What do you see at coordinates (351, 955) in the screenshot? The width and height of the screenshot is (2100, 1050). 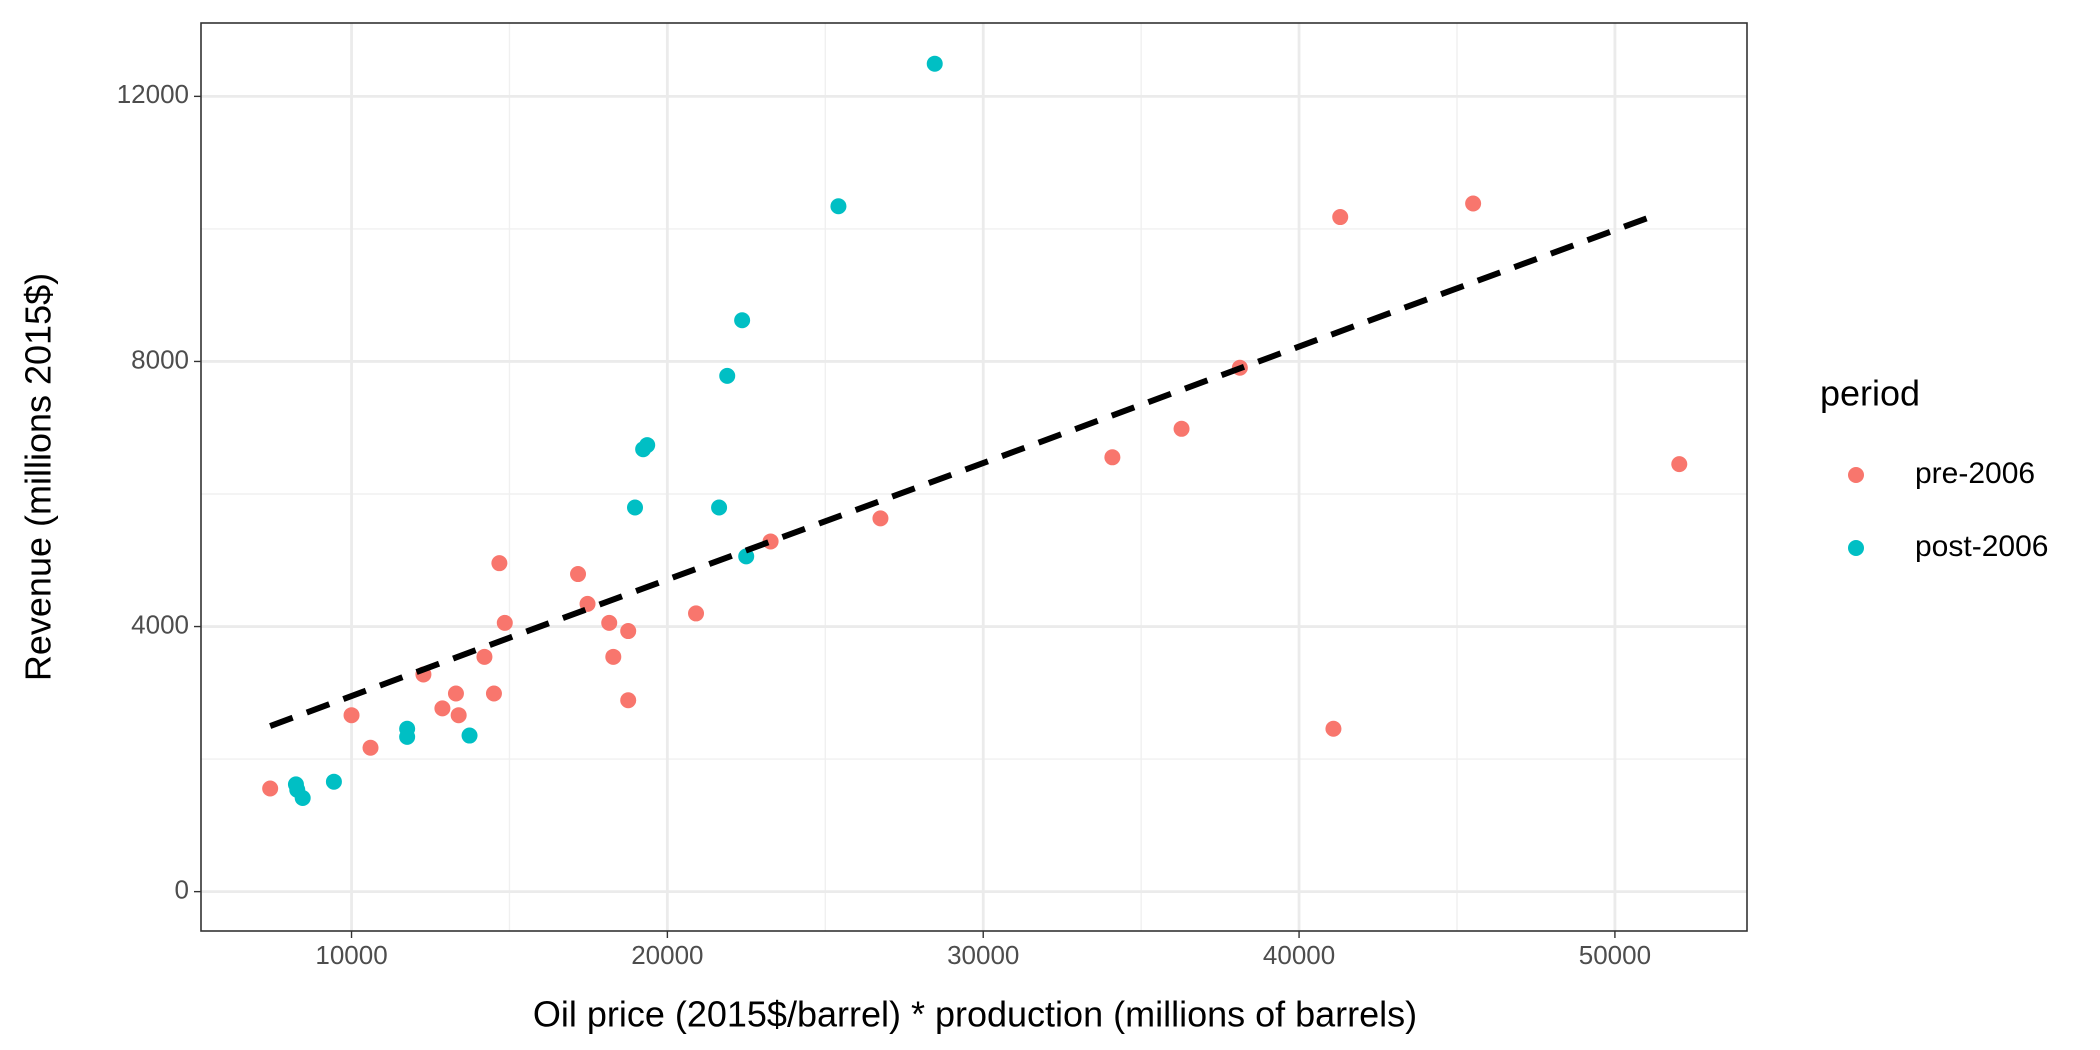 I see `x-tick-label: 10000` at bounding box center [351, 955].